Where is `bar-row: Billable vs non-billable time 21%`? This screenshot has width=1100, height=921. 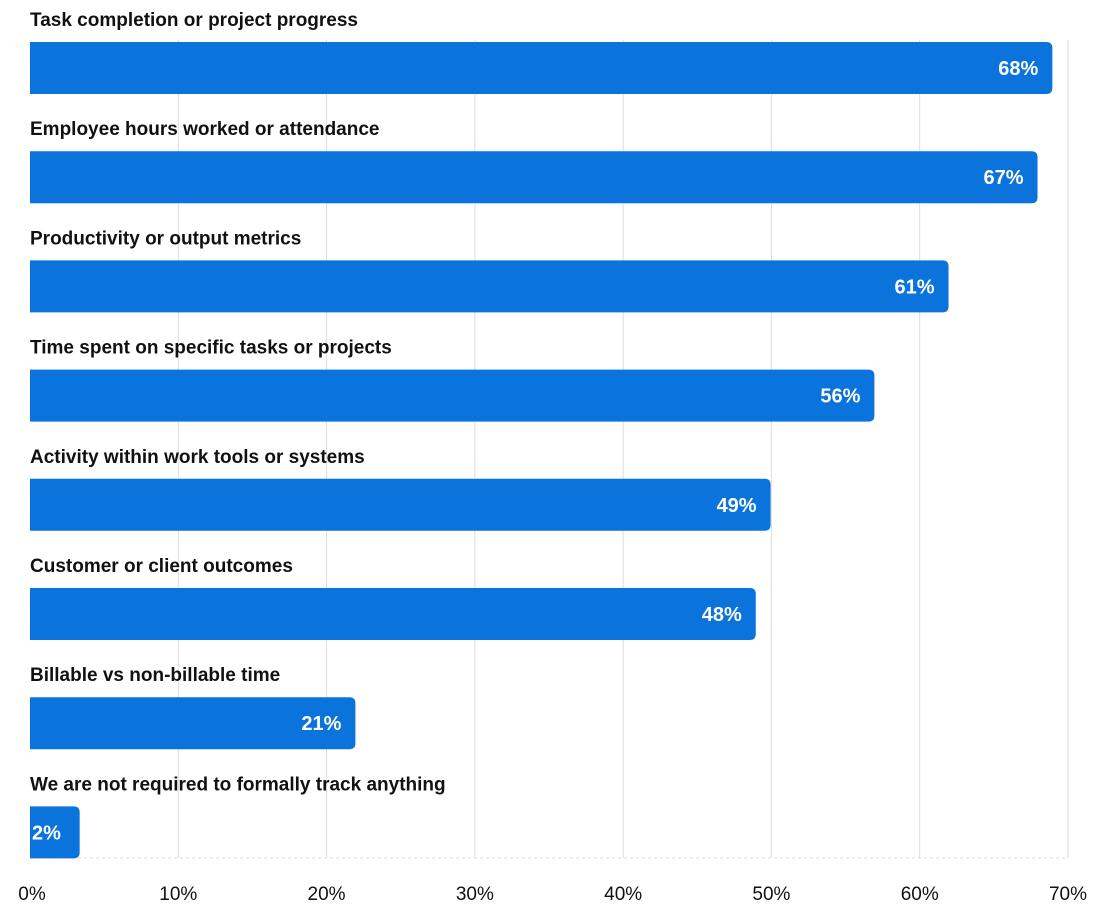 bar-row: Billable vs non-billable time 21% is located at coordinates (193, 707).